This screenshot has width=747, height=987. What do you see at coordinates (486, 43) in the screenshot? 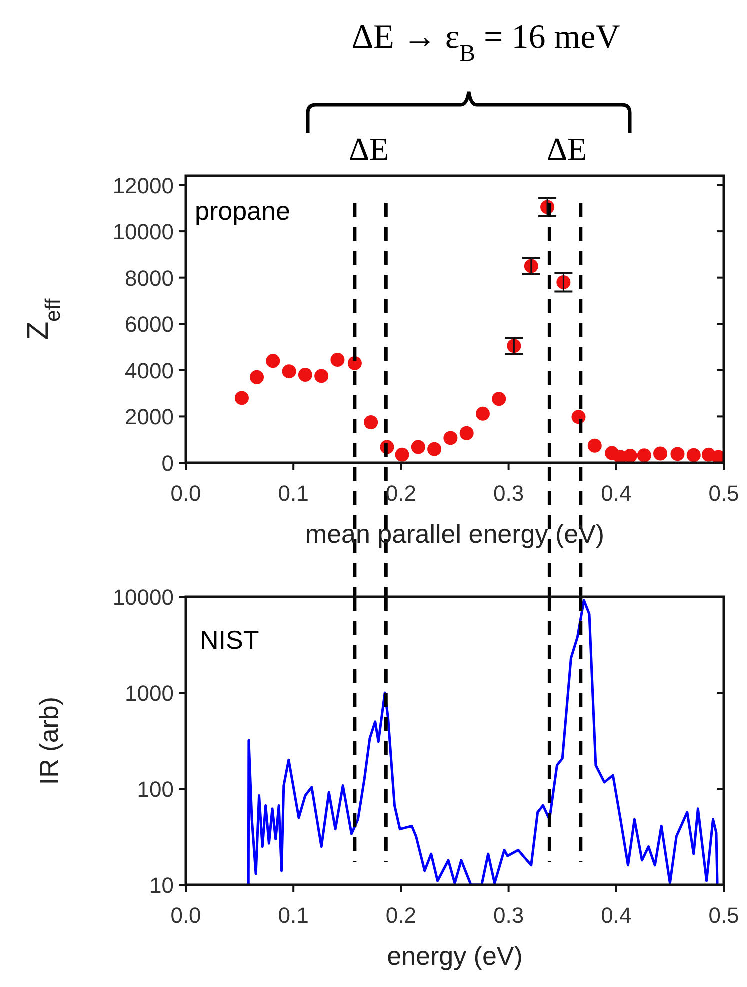
I see `text: ΔE → ε$_{B}$ = 16 meV` at bounding box center [486, 43].